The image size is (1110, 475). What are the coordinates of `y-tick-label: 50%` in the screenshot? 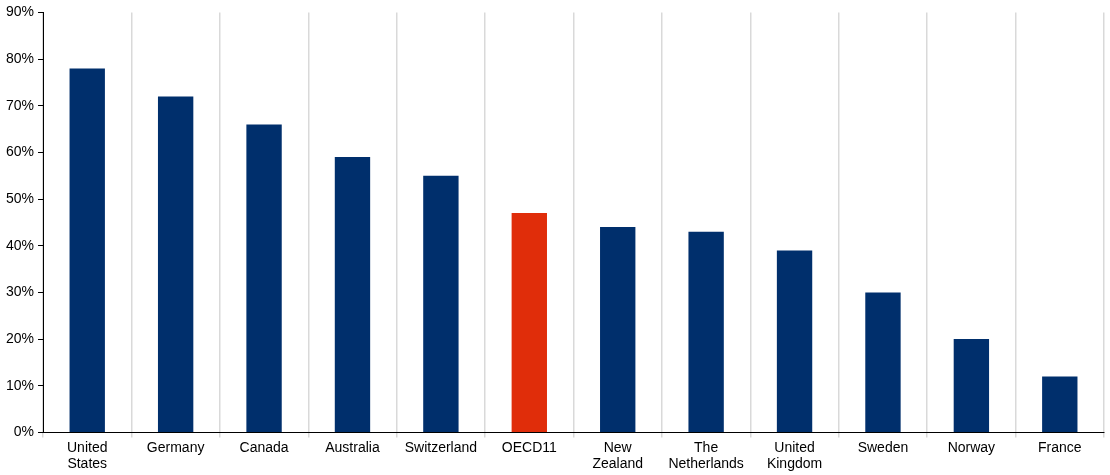 It's located at (20, 197).